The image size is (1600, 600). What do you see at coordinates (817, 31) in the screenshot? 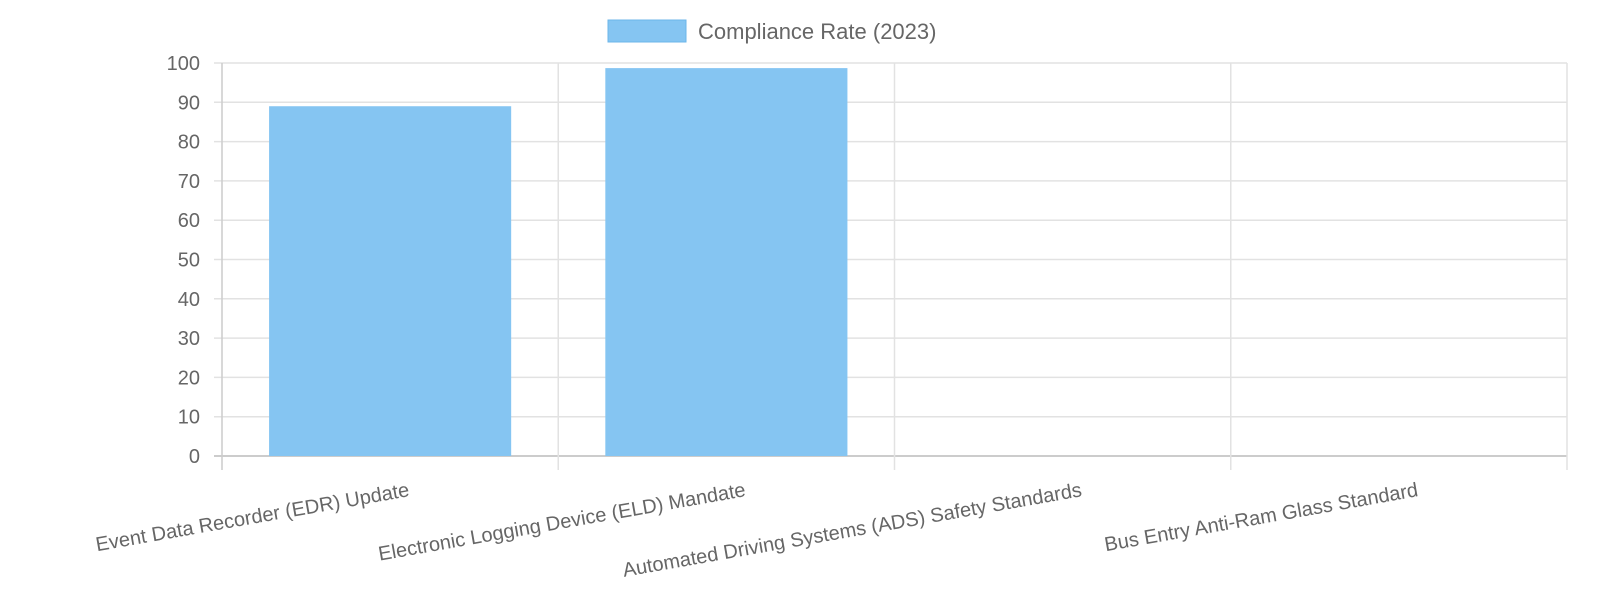
I see `legend-label: Compliance Rate (2023)` at bounding box center [817, 31].